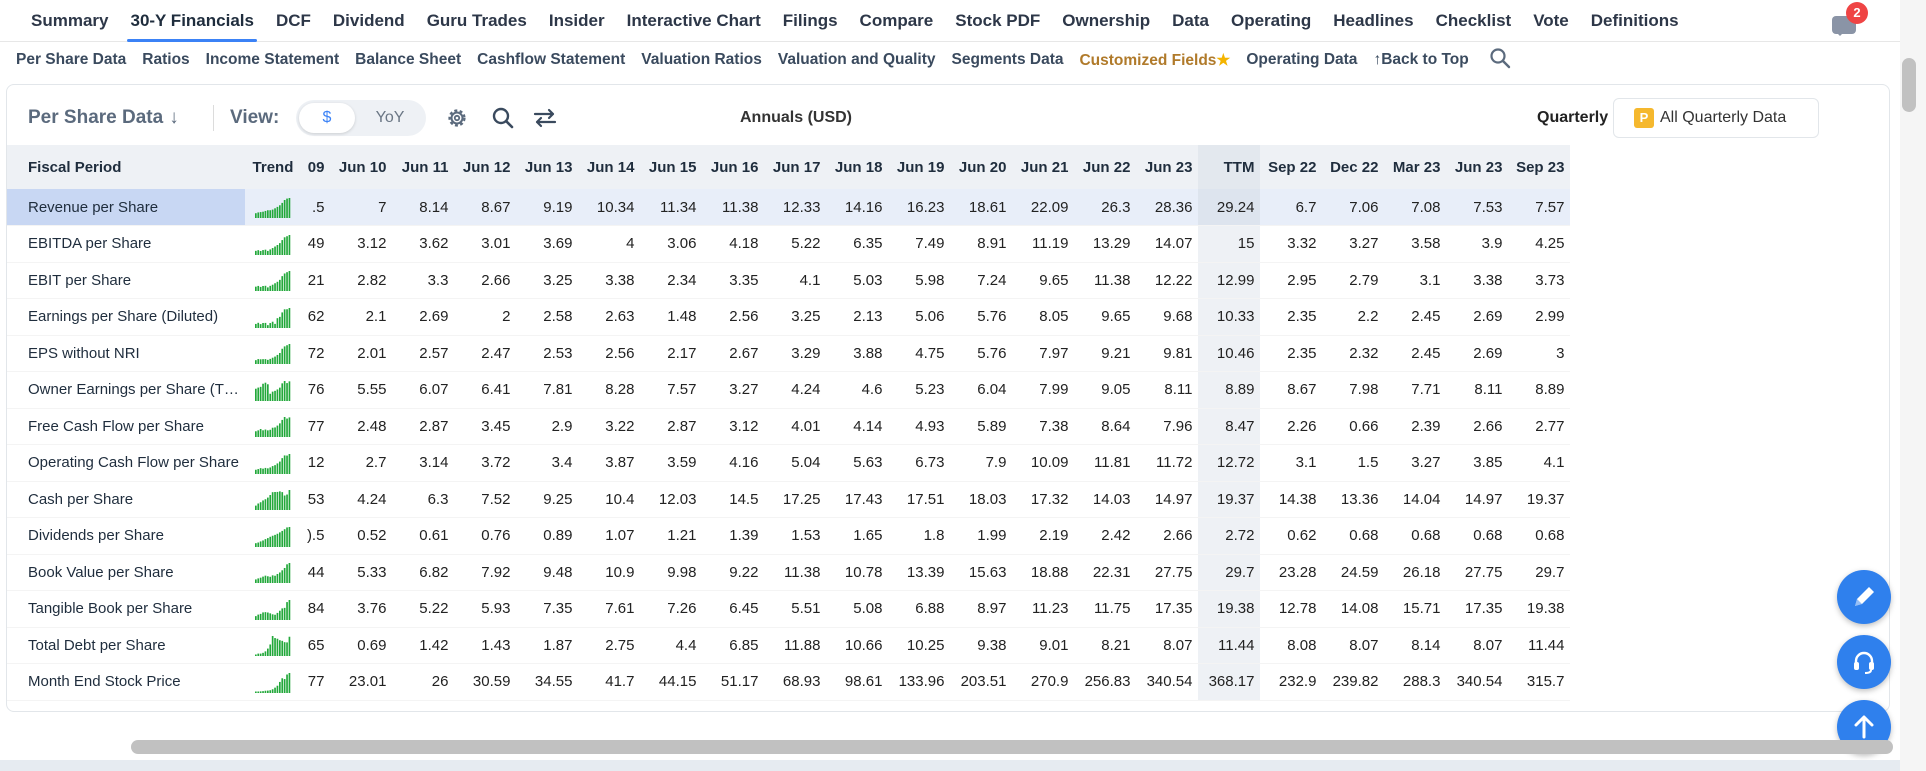  What do you see at coordinates (1864, 597) in the screenshot?
I see `edit-button` at bounding box center [1864, 597].